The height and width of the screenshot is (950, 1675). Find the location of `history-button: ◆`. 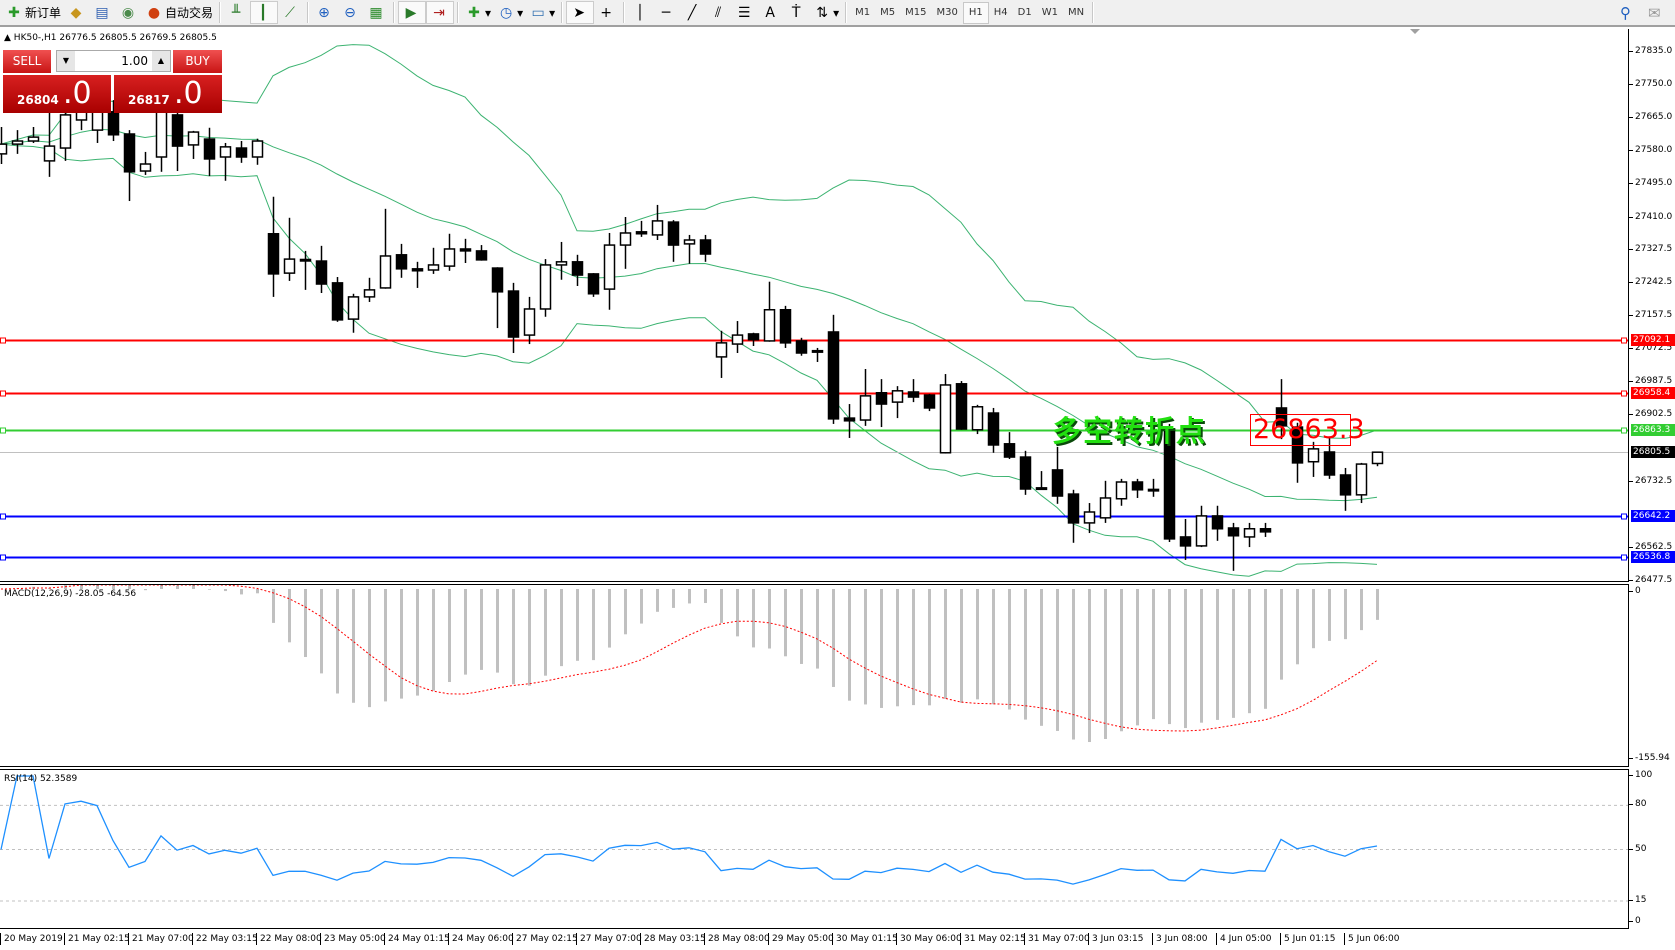

history-button: ◆ is located at coordinates (77, 12).